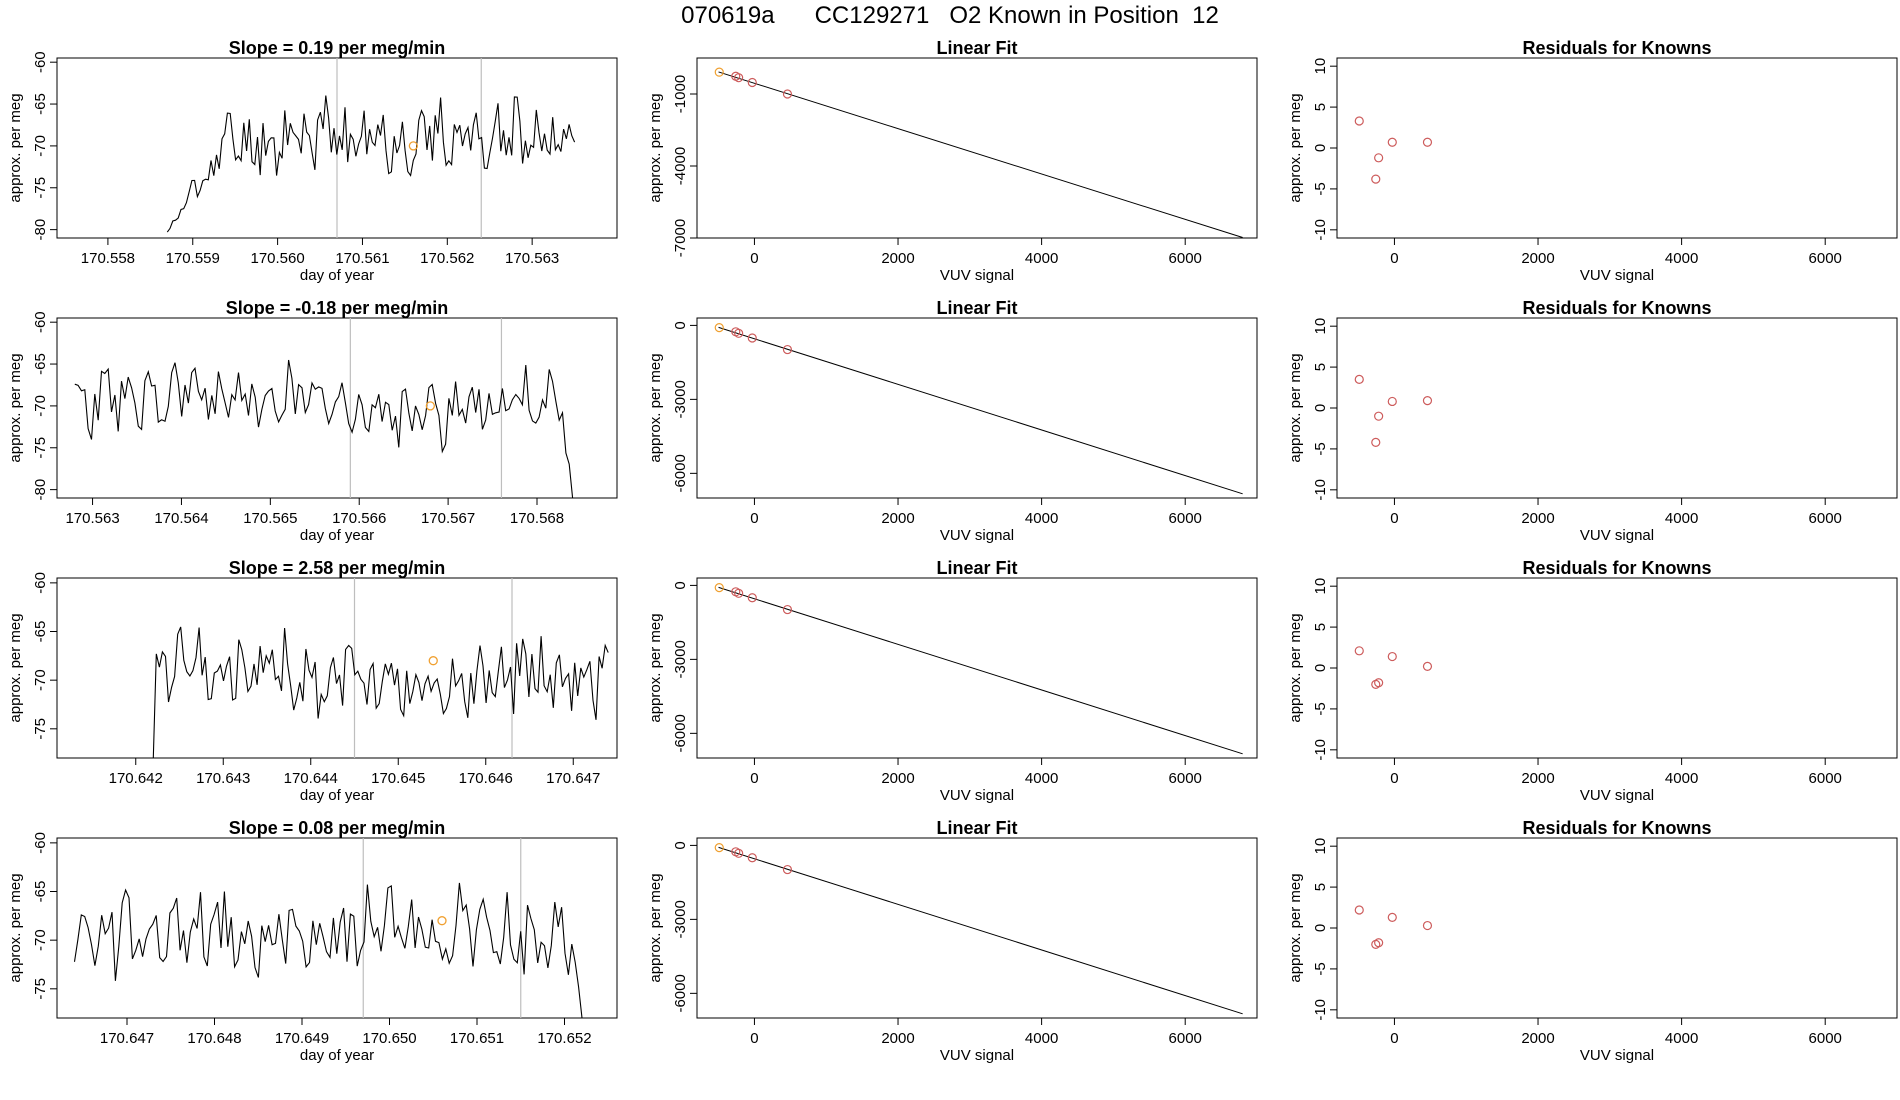 The height and width of the screenshot is (1100, 1900). Describe the element at coordinates (680, 238) in the screenshot. I see `y-tick-label: -7000` at that location.